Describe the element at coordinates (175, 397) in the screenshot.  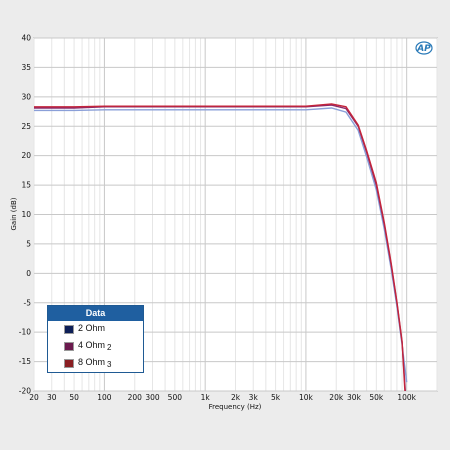
I see `x-tick-label: 500` at that location.